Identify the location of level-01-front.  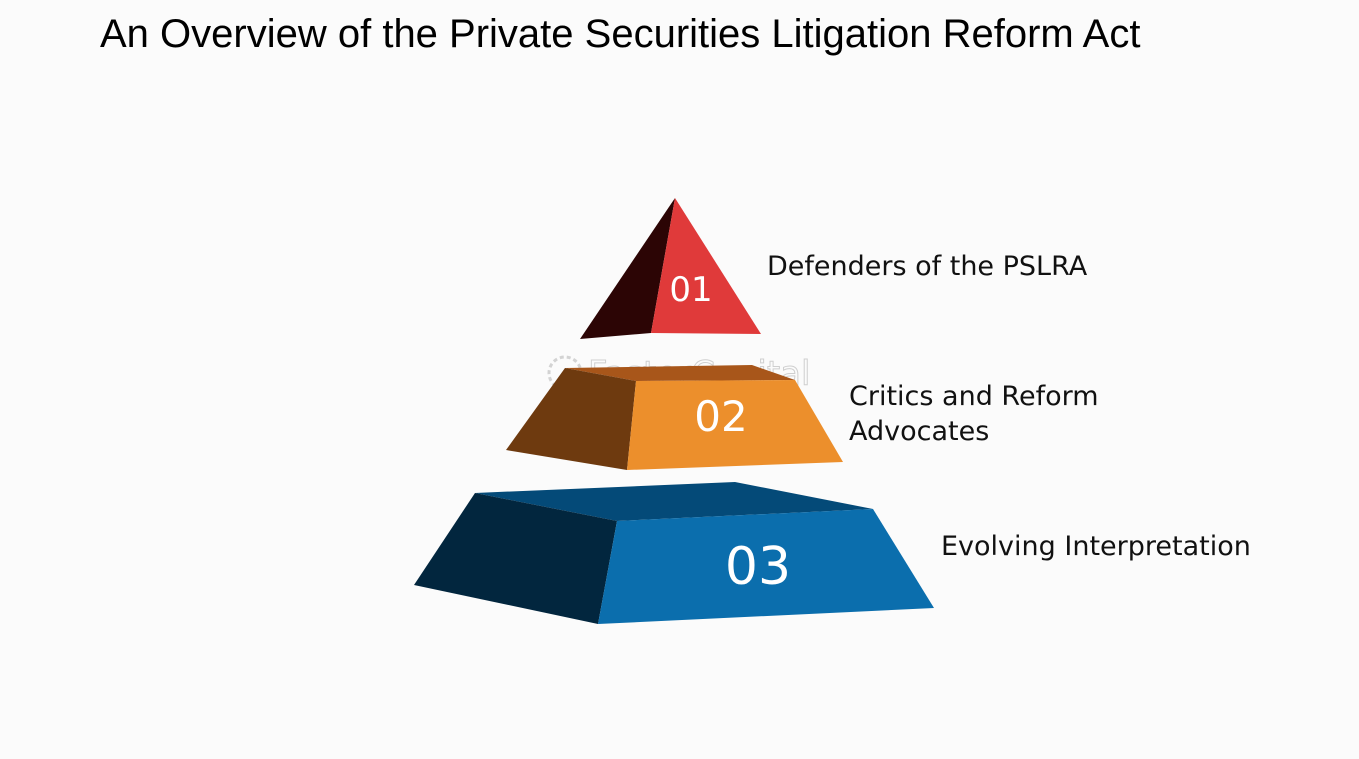
(706, 266).